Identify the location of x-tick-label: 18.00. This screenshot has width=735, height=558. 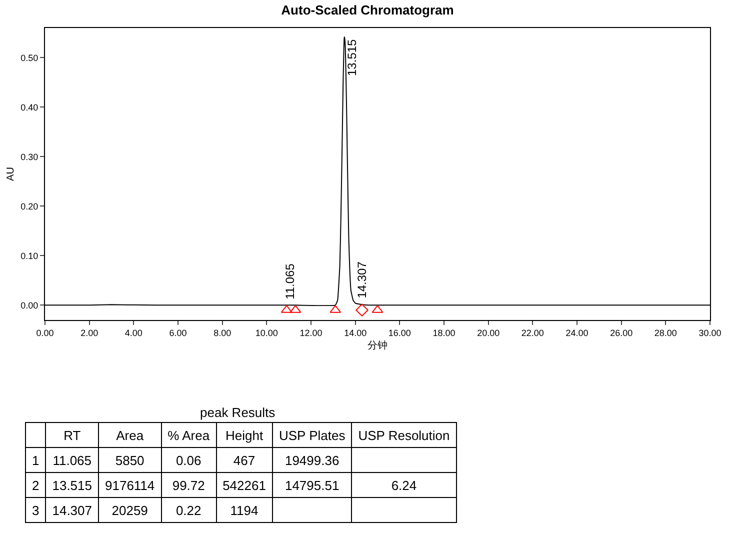
(444, 333).